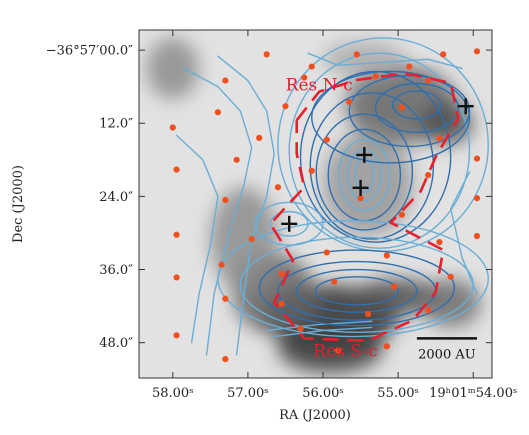  I want to click on x-tick-label-0: 58.00ˢ, so click(173, 393).